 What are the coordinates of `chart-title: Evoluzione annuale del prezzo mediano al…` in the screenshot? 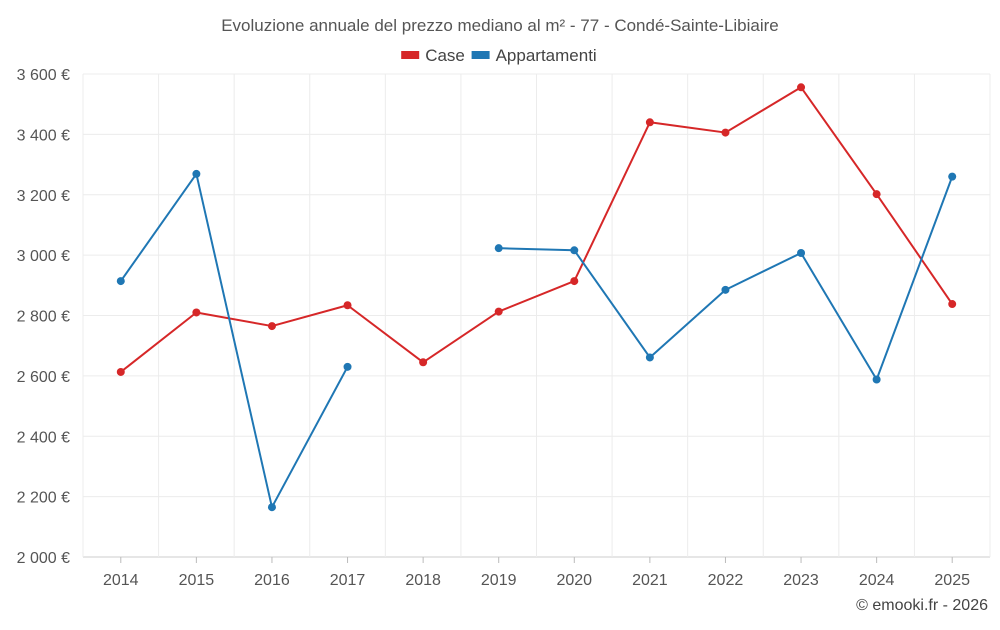 It's located at (500, 25).